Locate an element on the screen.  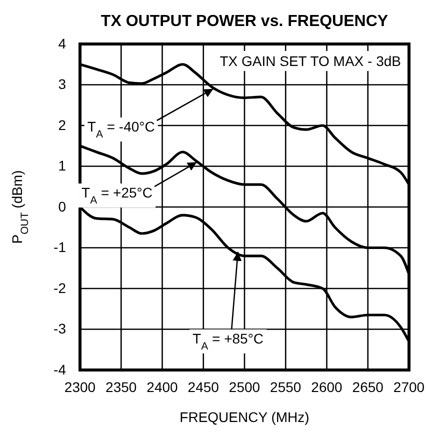
x-tick-label: 2700 is located at coordinates (409, 386).